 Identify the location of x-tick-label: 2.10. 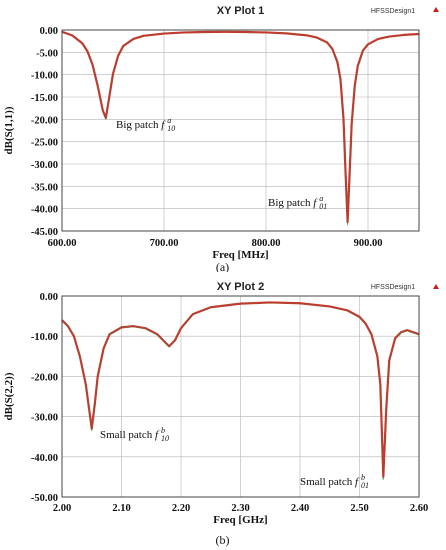
(121, 508).